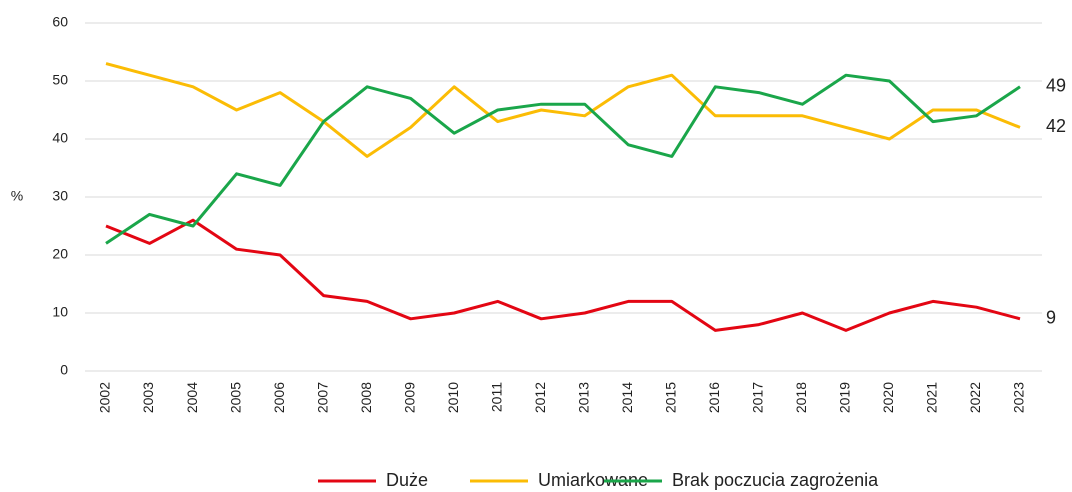  Describe the element at coordinates (1056, 86) in the screenshot. I see `end-label: 49` at that location.